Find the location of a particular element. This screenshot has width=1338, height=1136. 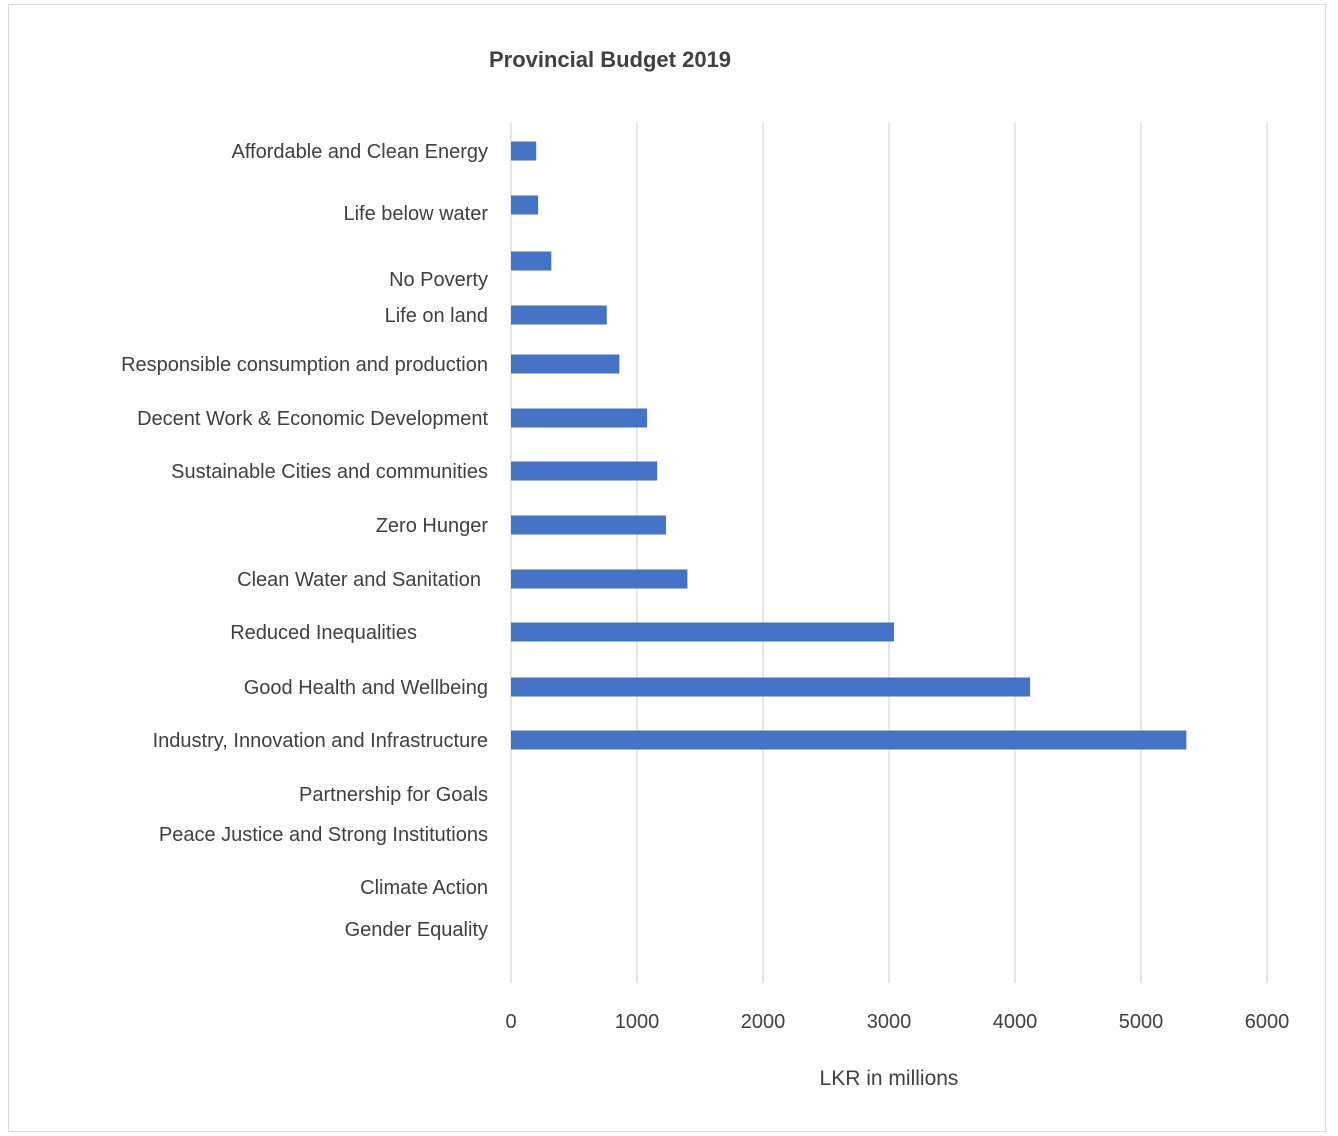

x-tick-label: 6000 is located at coordinates (1267, 1022).